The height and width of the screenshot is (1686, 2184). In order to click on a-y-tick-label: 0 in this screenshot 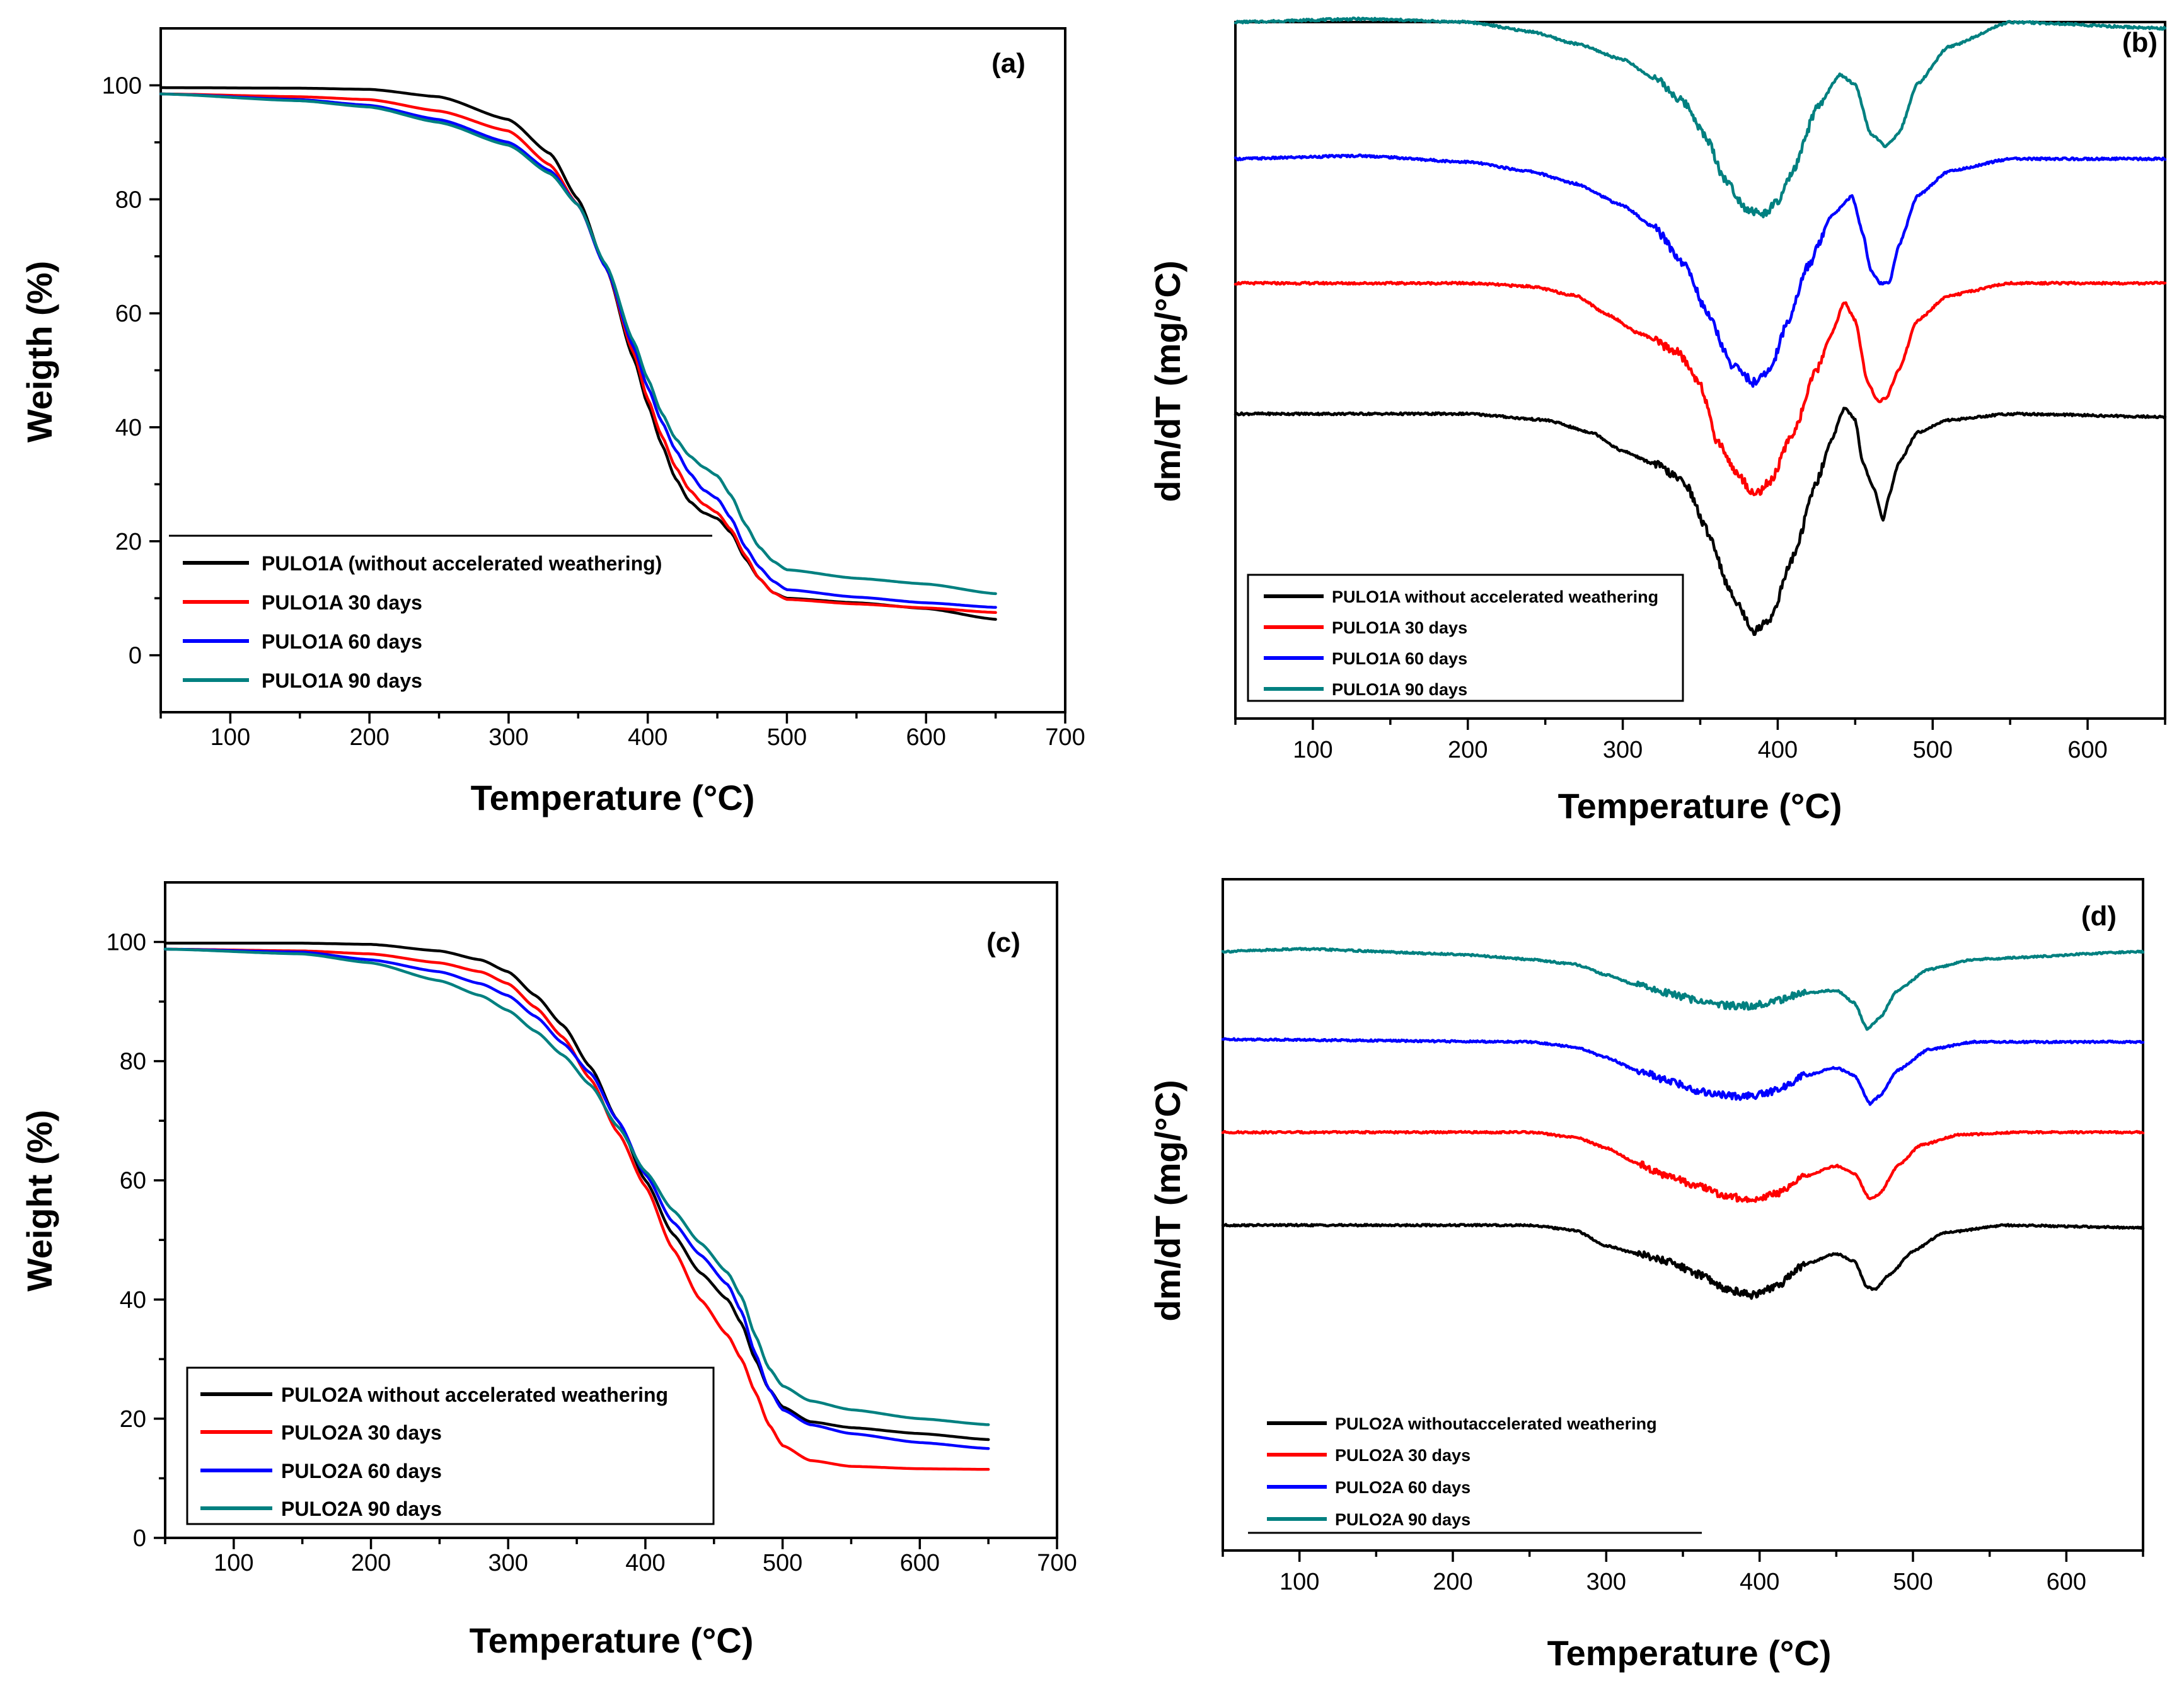, I will do `click(135, 656)`.